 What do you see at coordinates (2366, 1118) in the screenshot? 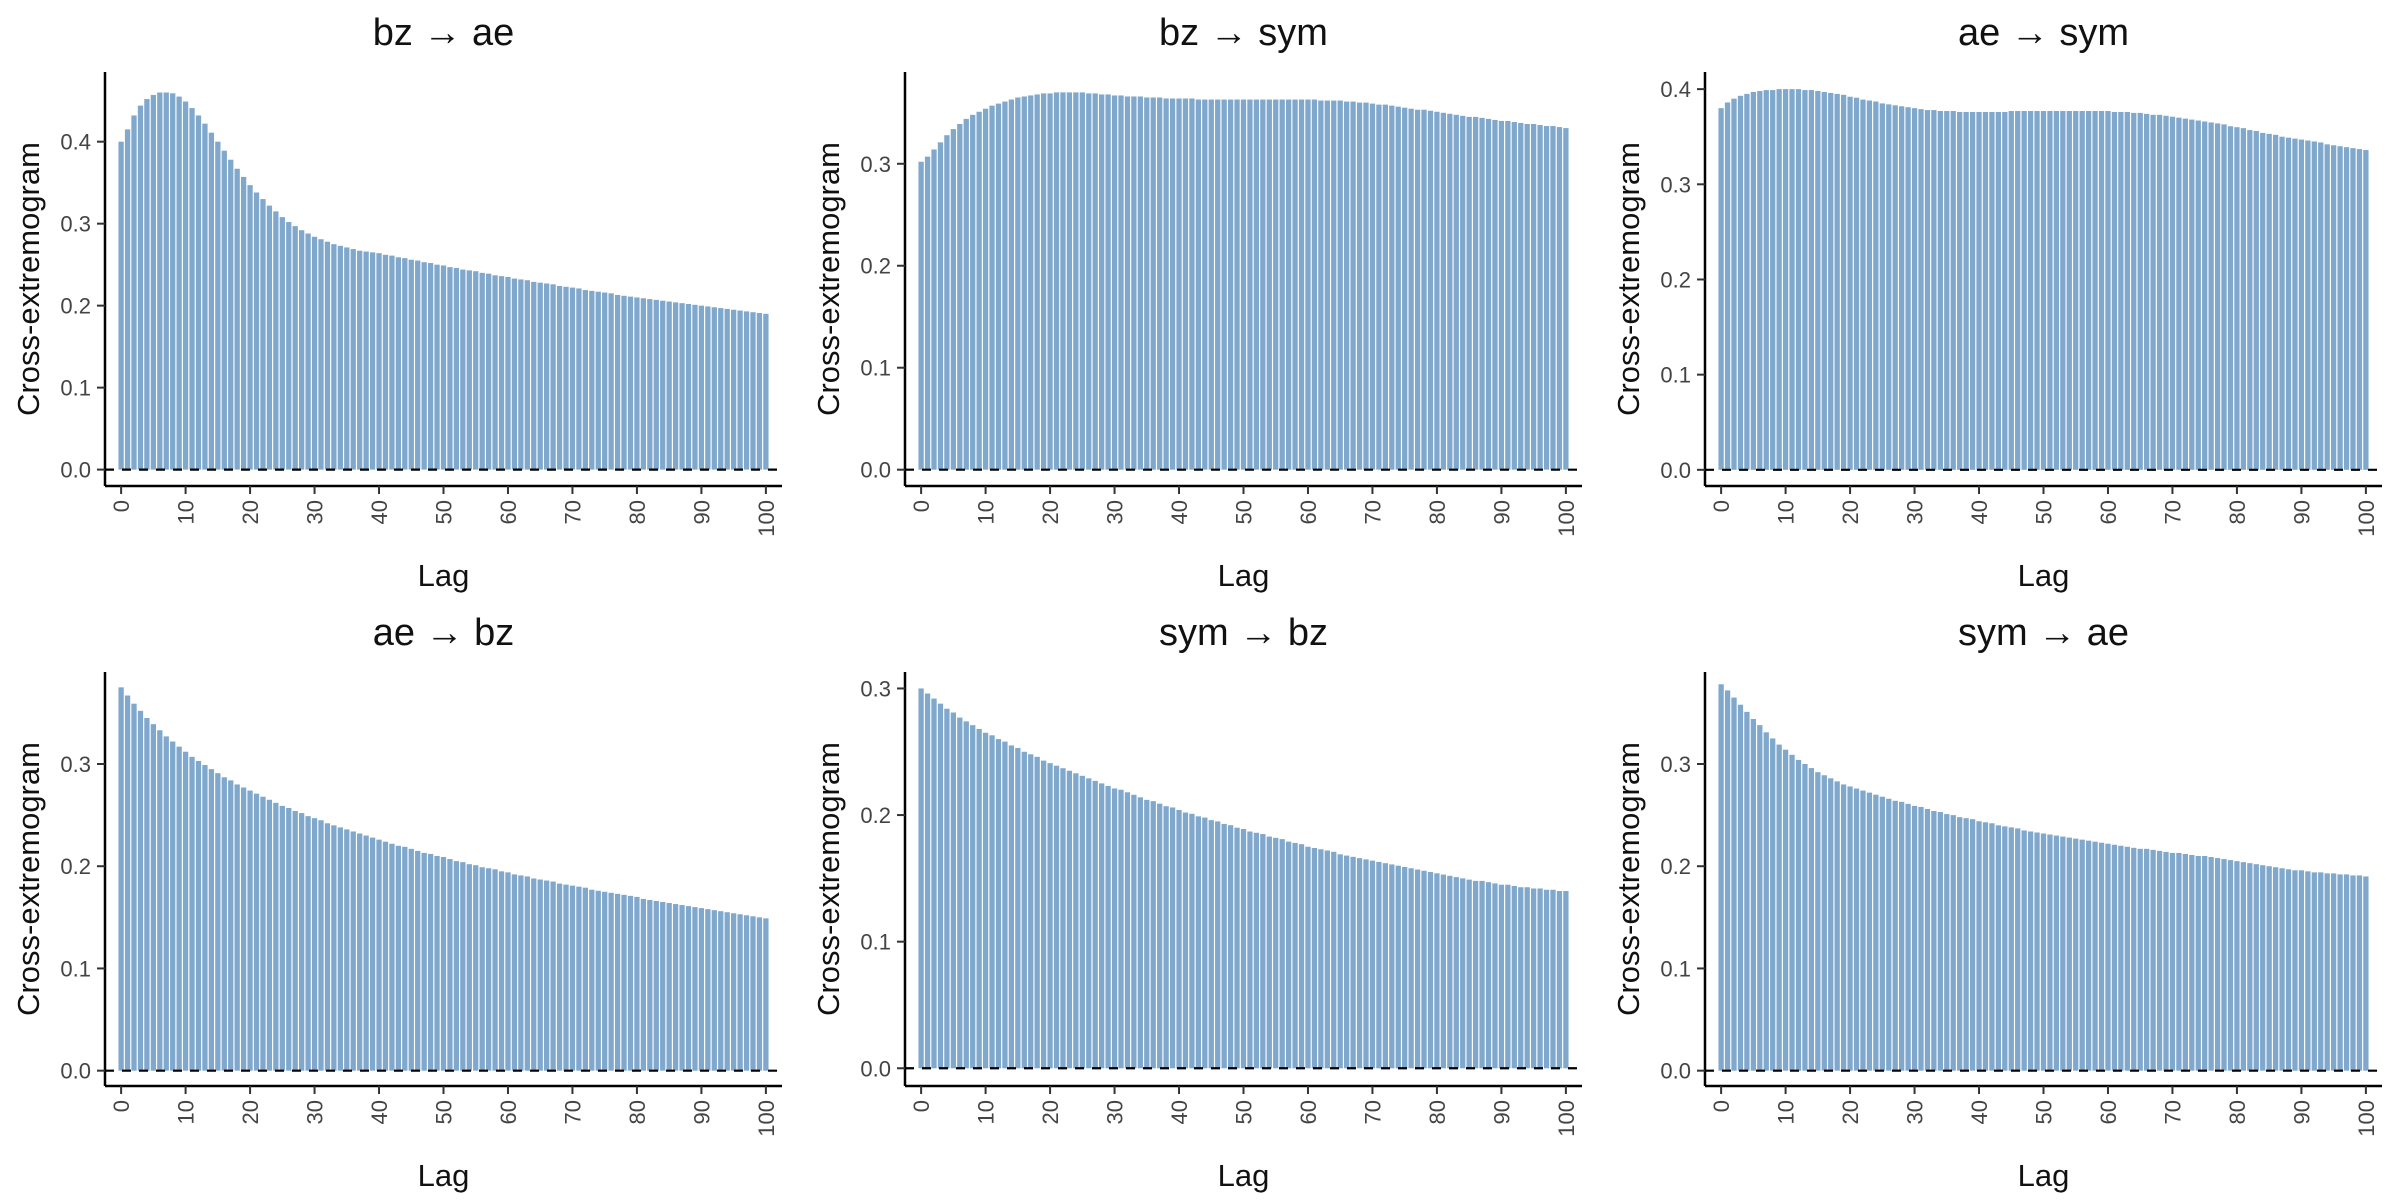
I see `x-tick-label: 100` at bounding box center [2366, 1118].